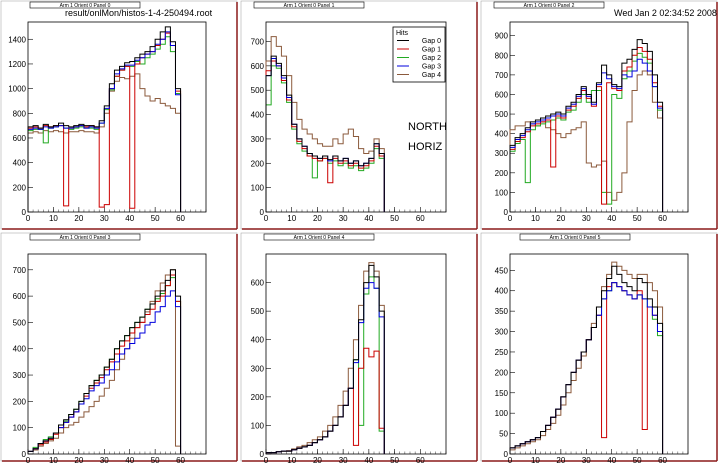 Image resolution: width=720 pixels, height=464 pixels. Describe the element at coordinates (139, 13) in the screenshot. I see `header-file-path: result/onlMon/histos-1-4-250494.root` at that location.